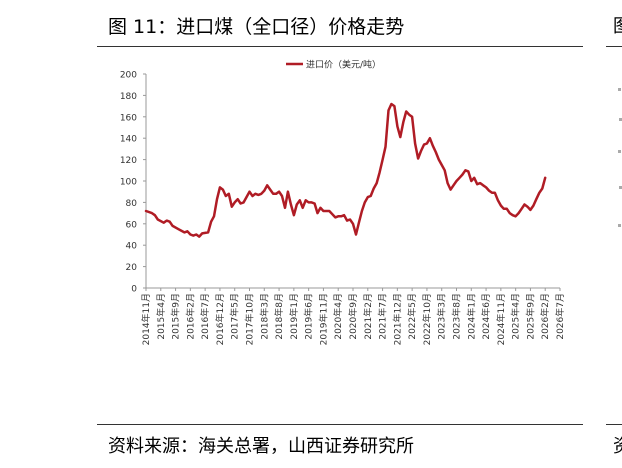 The height and width of the screenshot is (468, 622). Describe the element at coordinates (383, 316) in the screenshot. I see `x-tick-label: 2021年7月` at that location.